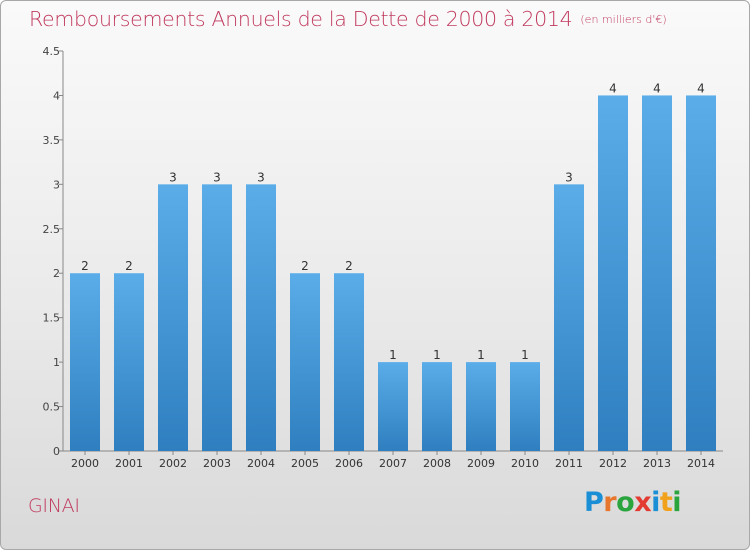  Describe the element at coordinates (305, 266) in the screenshot. I see `data-label-2005: 2` at that location.